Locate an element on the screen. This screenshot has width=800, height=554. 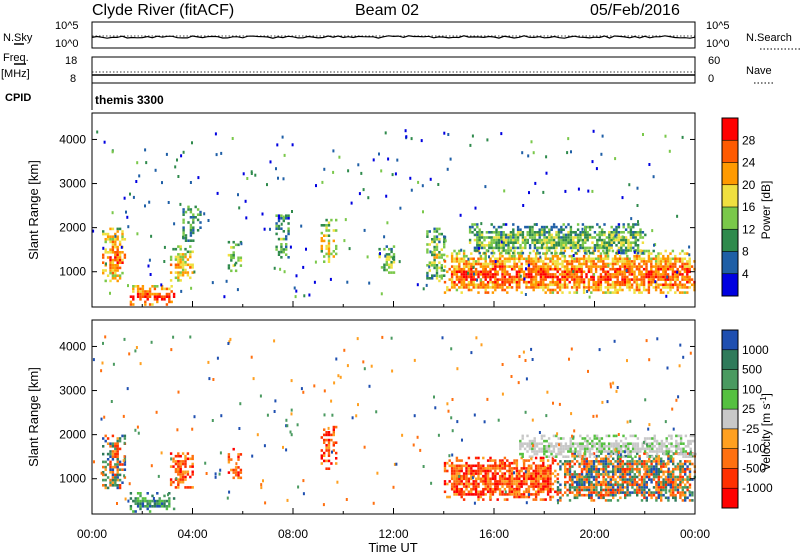
y-tick-label: 1000 is located at coordinates (72, 272).